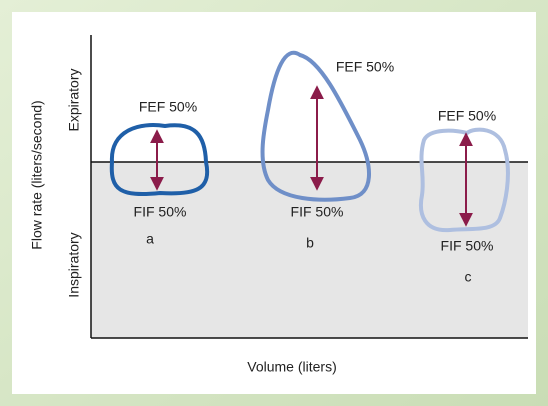  What do you see at coordinates (74, 99) in the screenshot?
I see `region-label: Expiratory` at bounding box center [74, 99].